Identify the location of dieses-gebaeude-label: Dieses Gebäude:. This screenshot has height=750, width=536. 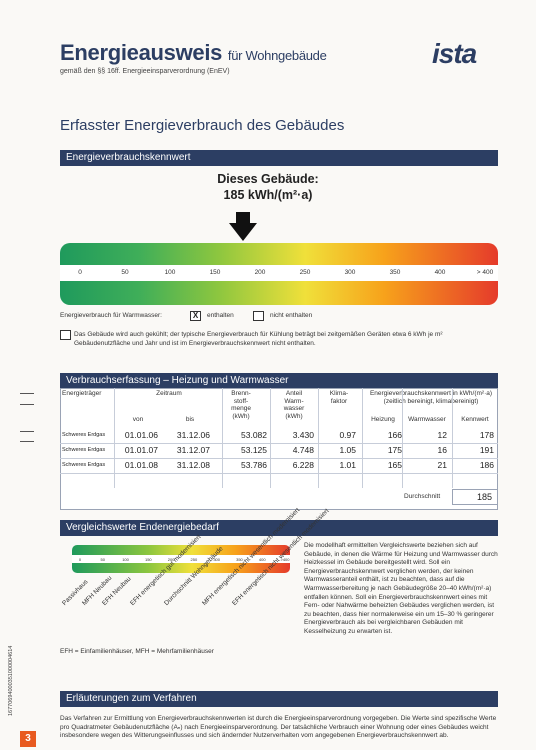
(268, 179).